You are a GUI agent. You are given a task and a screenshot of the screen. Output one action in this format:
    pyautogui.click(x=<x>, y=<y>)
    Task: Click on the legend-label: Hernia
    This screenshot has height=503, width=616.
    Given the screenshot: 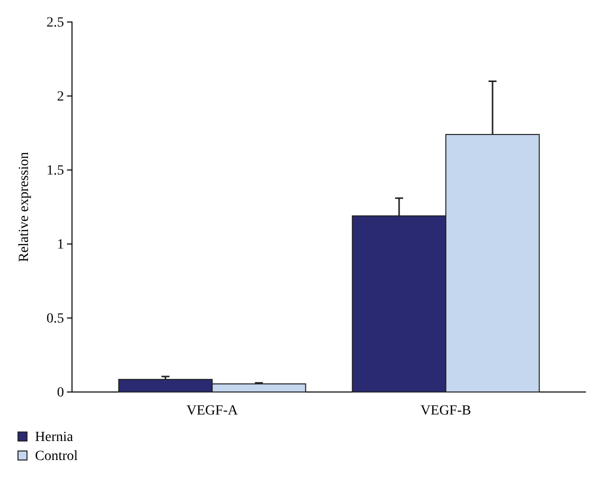 What is the action you would take?
    pyautogui.click(x=54, y=437)
    